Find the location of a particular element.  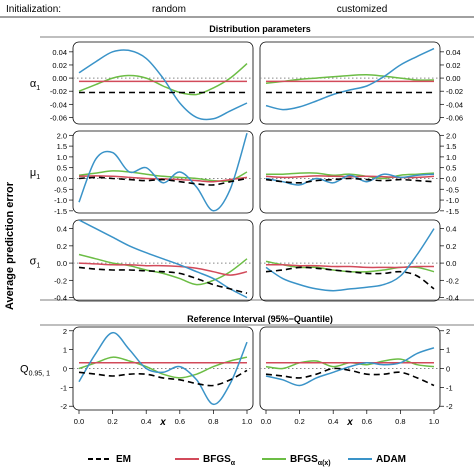

y-tick-label: 2 is located at coordinates (448, 331).